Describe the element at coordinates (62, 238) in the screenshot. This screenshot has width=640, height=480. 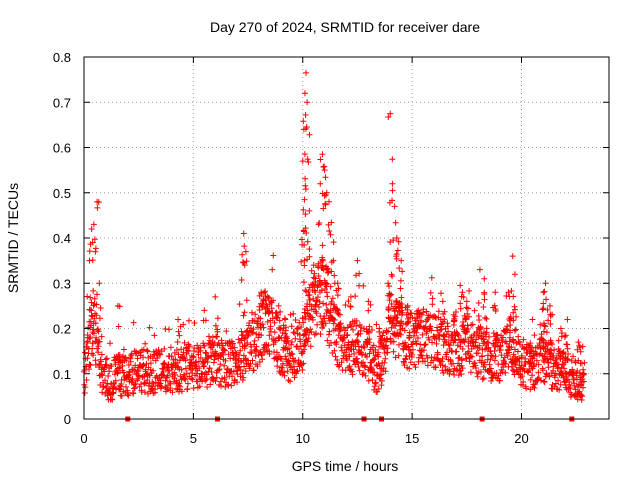
I see `y-tick-label: 0.4` at that location.